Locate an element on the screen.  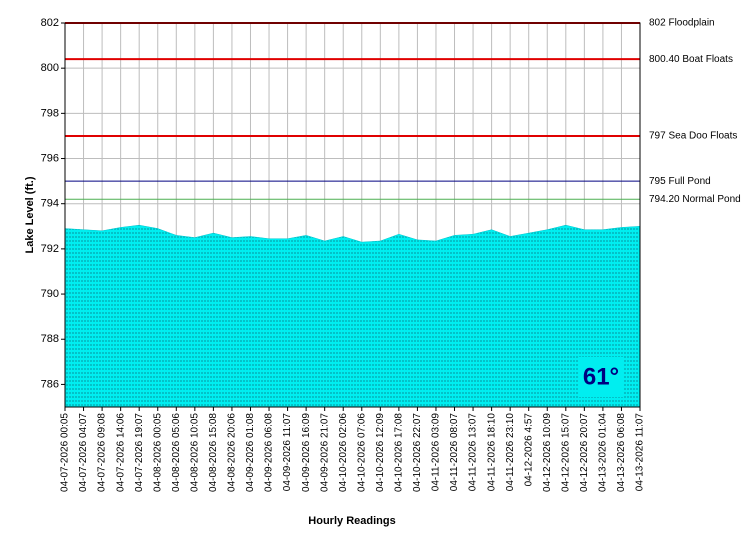
y-tick-label: 796 is located at coordinates (50, 158).